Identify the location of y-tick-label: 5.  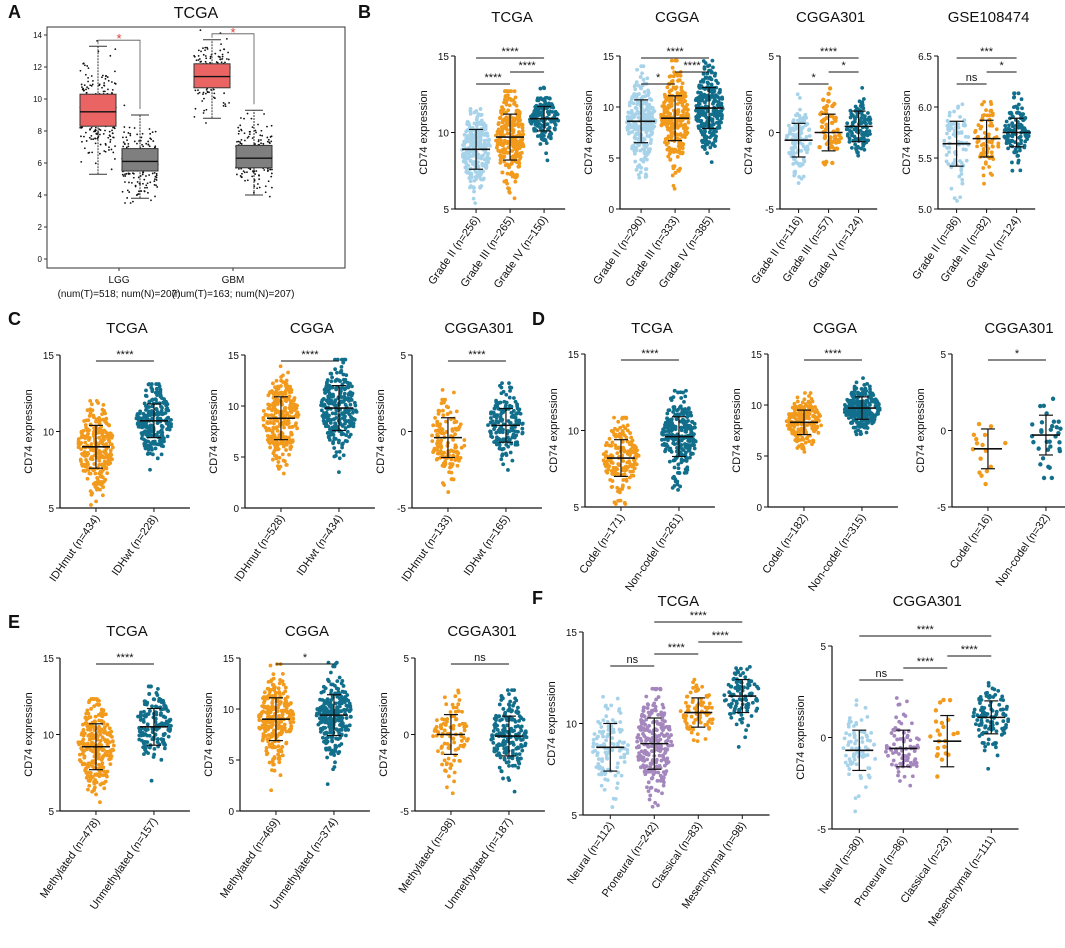
(759, 457).